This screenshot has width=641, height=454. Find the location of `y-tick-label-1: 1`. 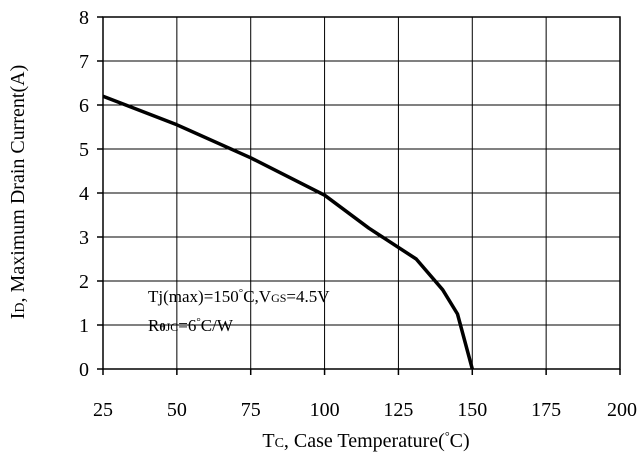

y-tick-label-1: 1 is located at coordinates (84, 326).